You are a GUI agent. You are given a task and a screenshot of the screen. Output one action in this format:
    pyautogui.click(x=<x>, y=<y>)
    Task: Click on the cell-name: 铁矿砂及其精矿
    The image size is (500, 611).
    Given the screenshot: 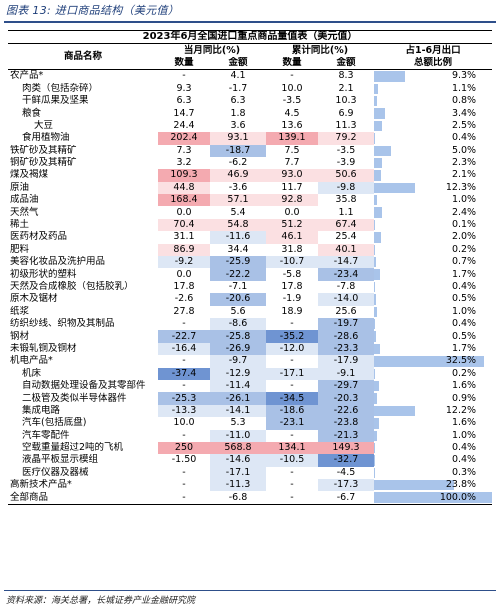 What is the action you would take?
    pyautogui.click(x=43, y=150)
    